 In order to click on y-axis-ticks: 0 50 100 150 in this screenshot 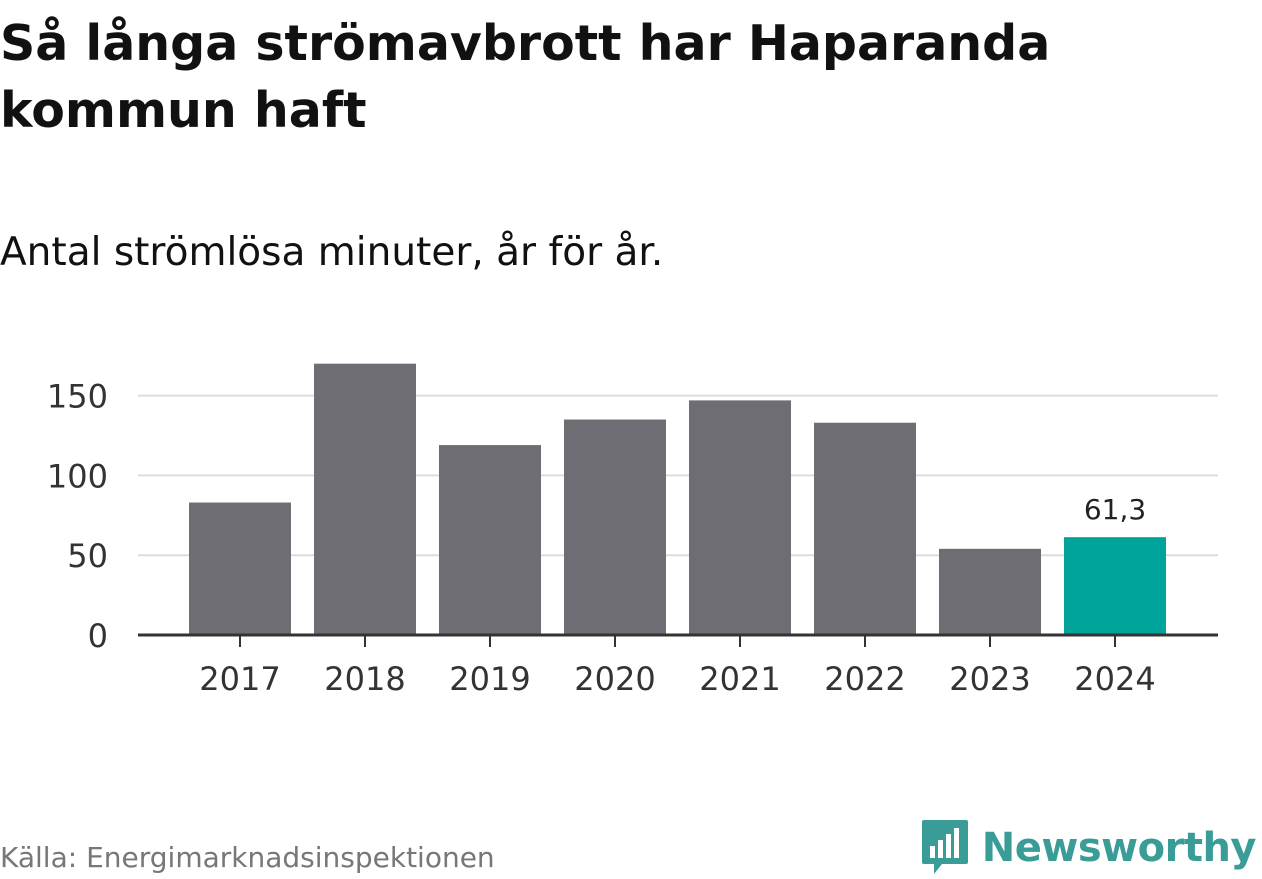, I will do `click(77, 516)`.